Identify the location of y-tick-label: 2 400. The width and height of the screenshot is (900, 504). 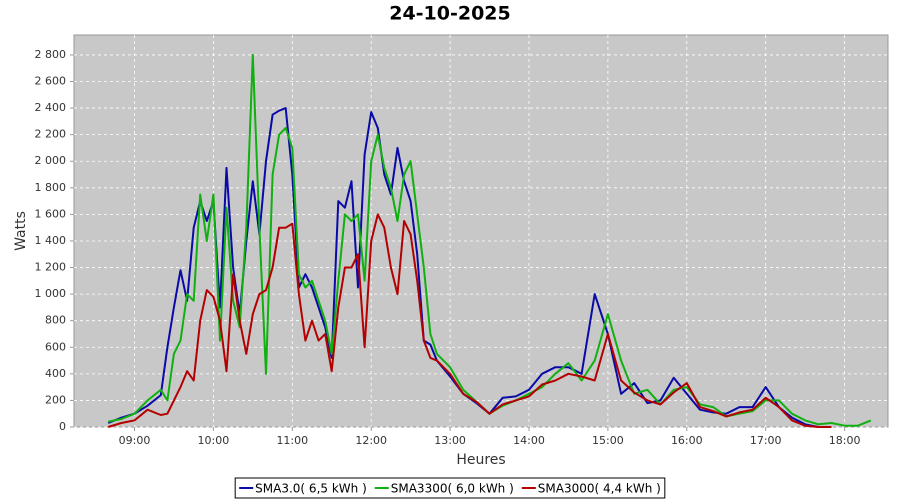
(51, 107).